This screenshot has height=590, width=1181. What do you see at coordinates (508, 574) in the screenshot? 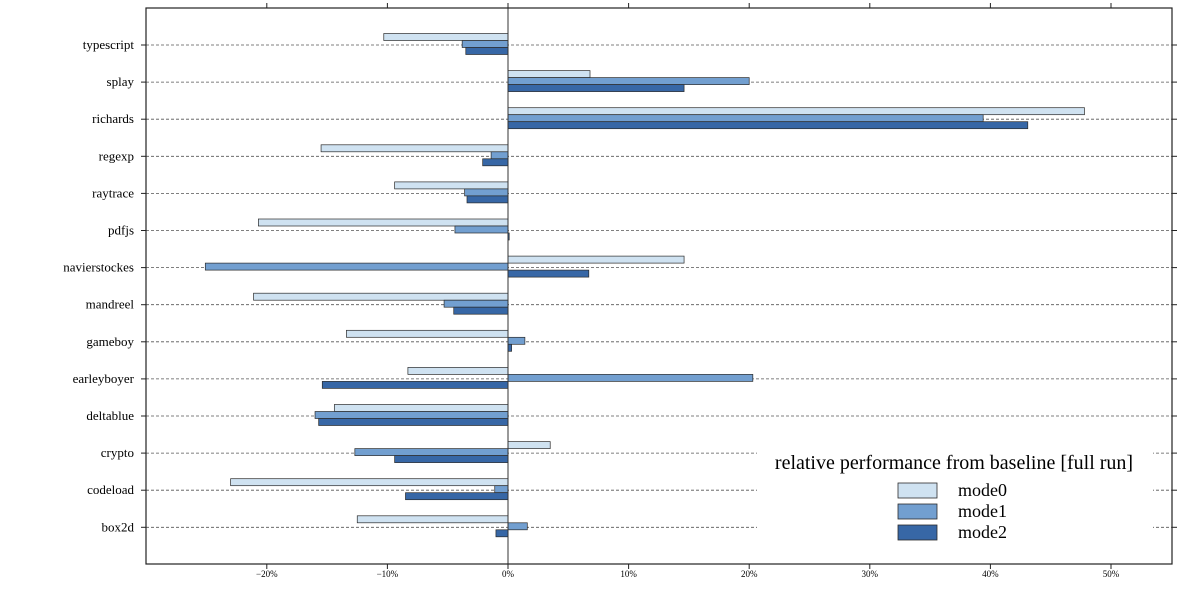
I see `x-tick-label: 0%` at bounding box center [508, 574].